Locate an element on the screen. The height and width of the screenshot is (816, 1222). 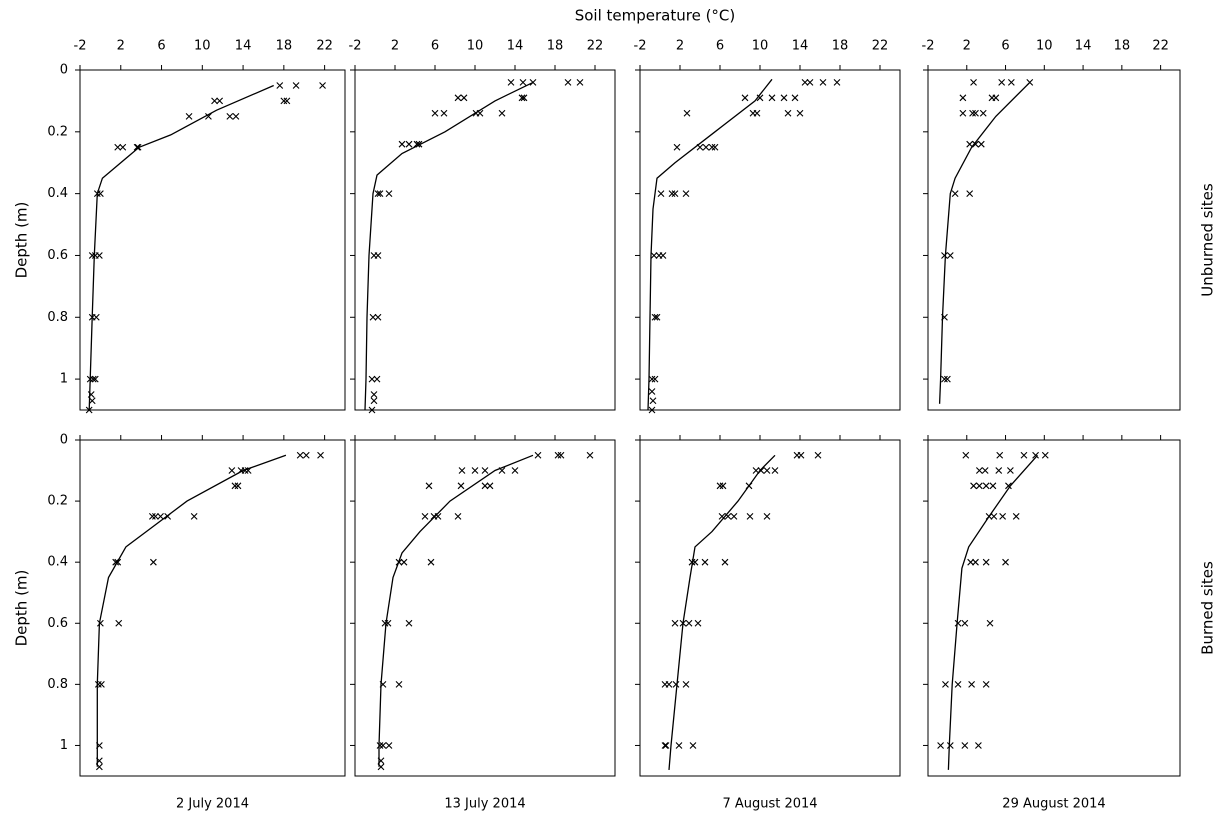
x-tick-label: 2 is located at coordinates (967, 46).